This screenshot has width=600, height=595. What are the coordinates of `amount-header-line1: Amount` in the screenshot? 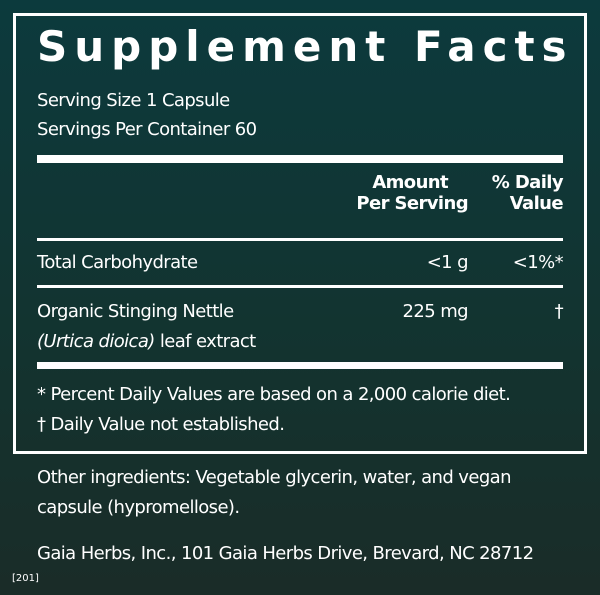 It's located at (410, 182).